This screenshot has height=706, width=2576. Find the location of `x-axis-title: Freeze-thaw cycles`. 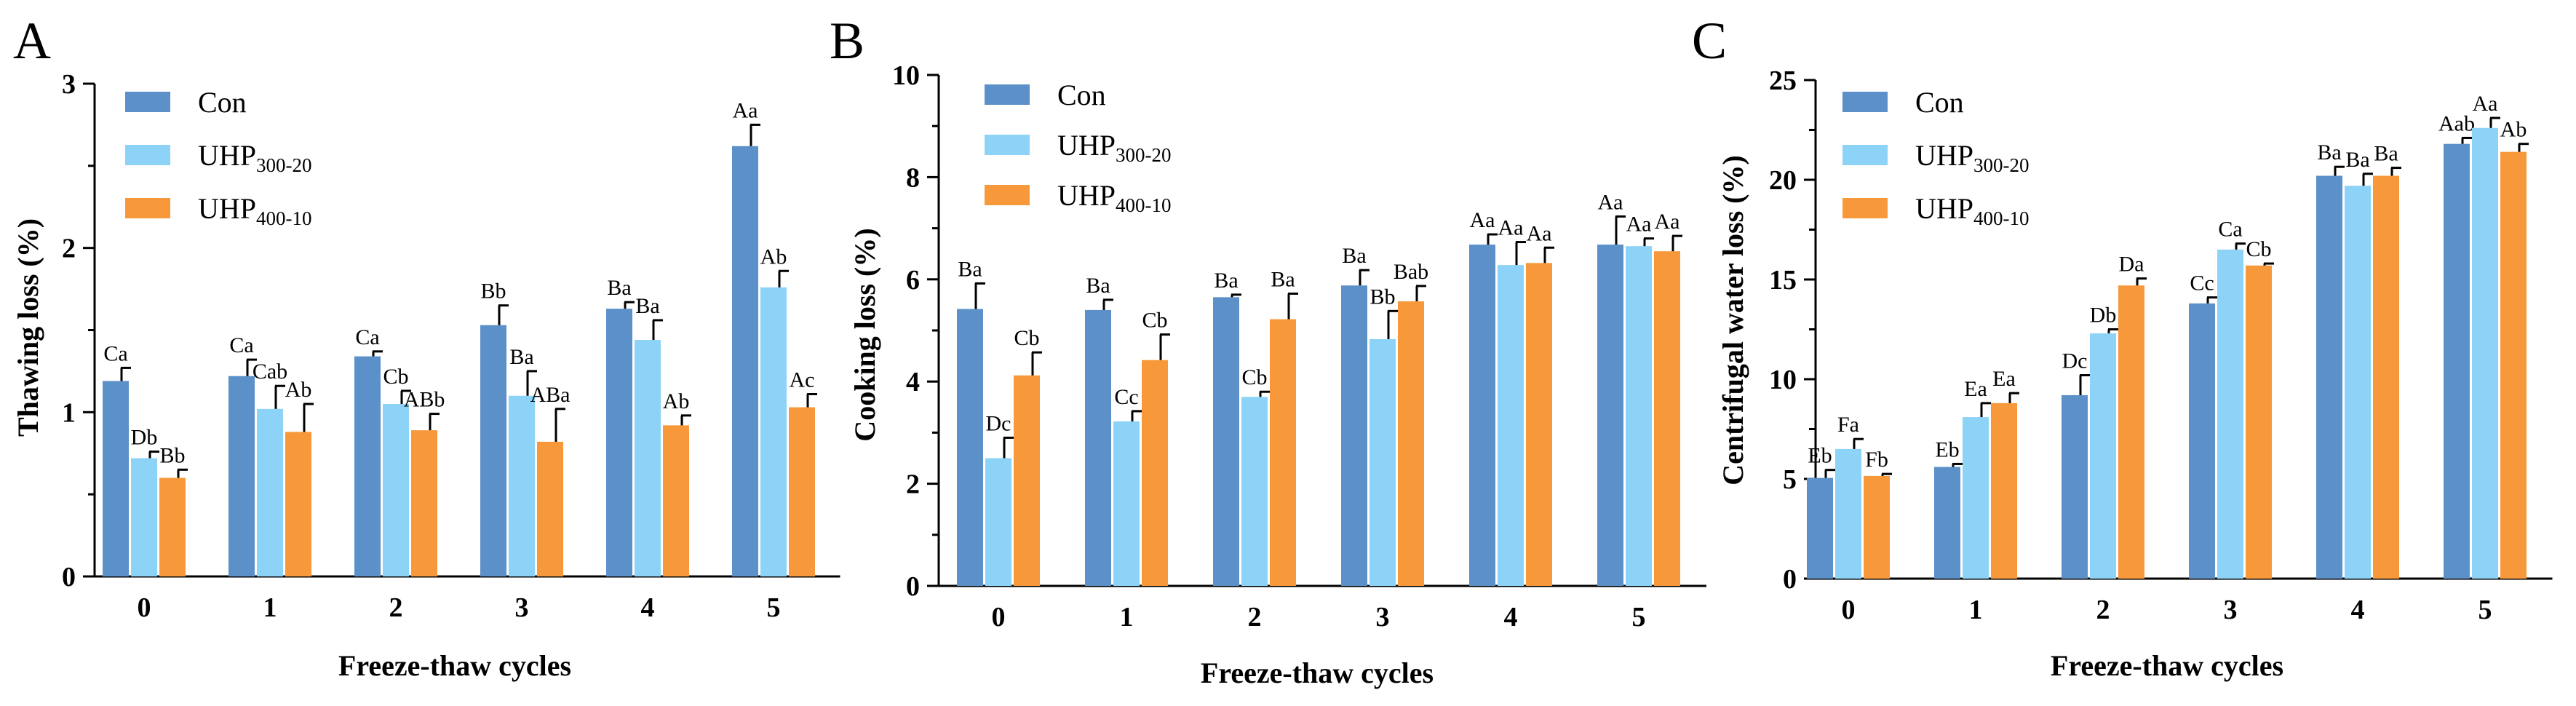

x-axis-title: Freeze-thaw cycles is located at coordinates (454, 665).